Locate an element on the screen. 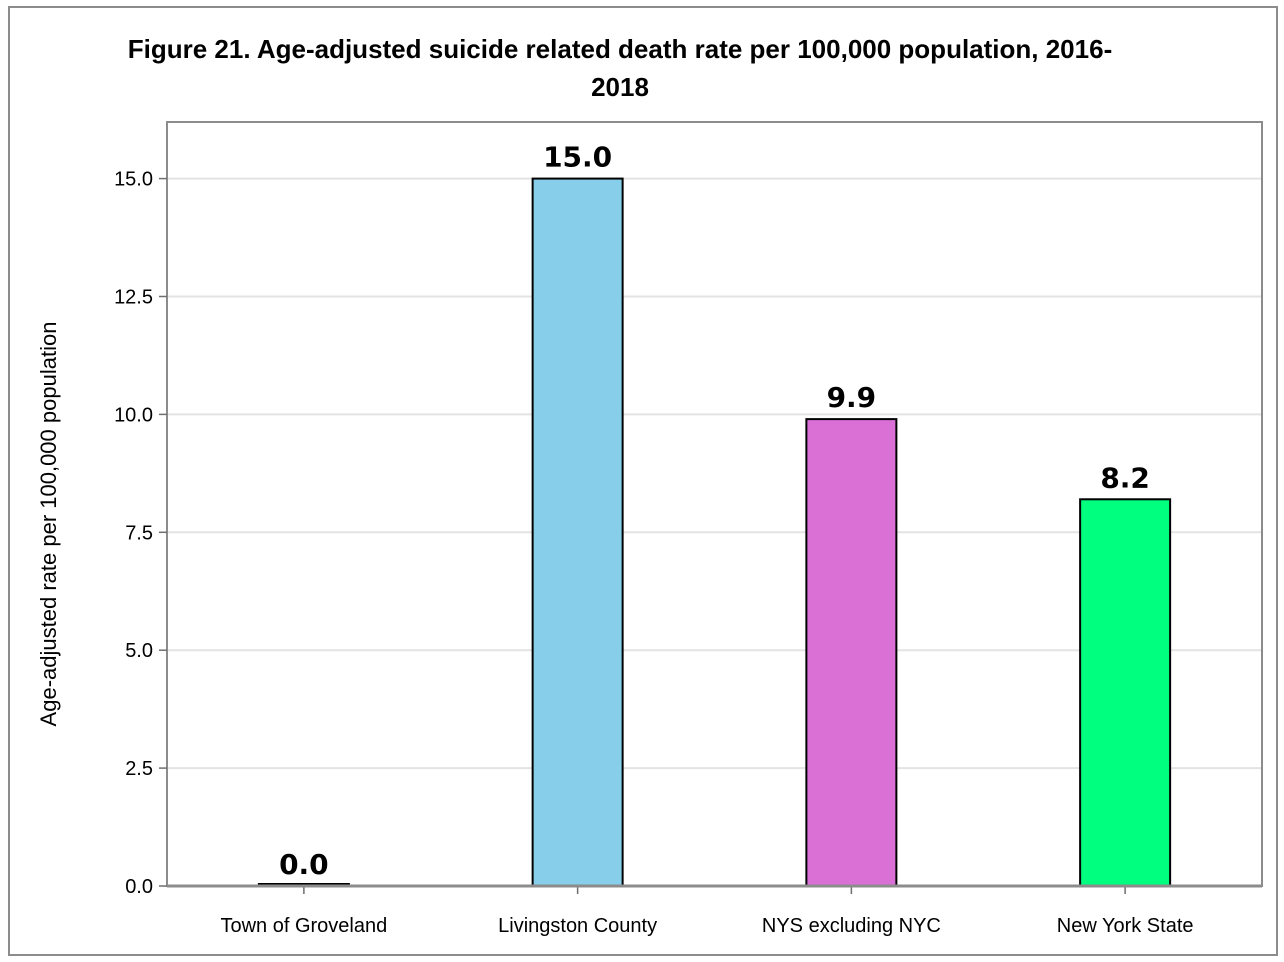 The image size is (1284, 962). x-tick-label: Town of Groveland is located at coordinates (303, 926).